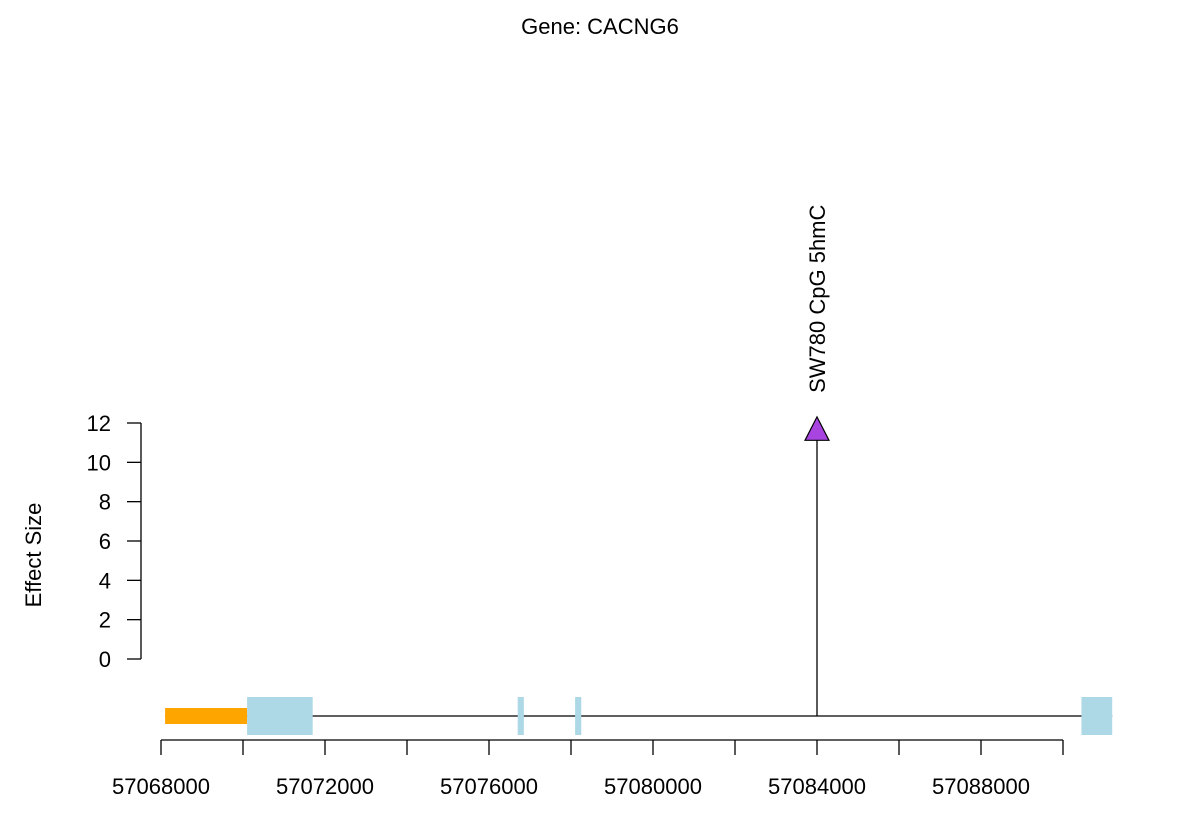  Describe the element at coordinates (105, 541) in the screenshot. I see `y-tick-label: 6` at that location.